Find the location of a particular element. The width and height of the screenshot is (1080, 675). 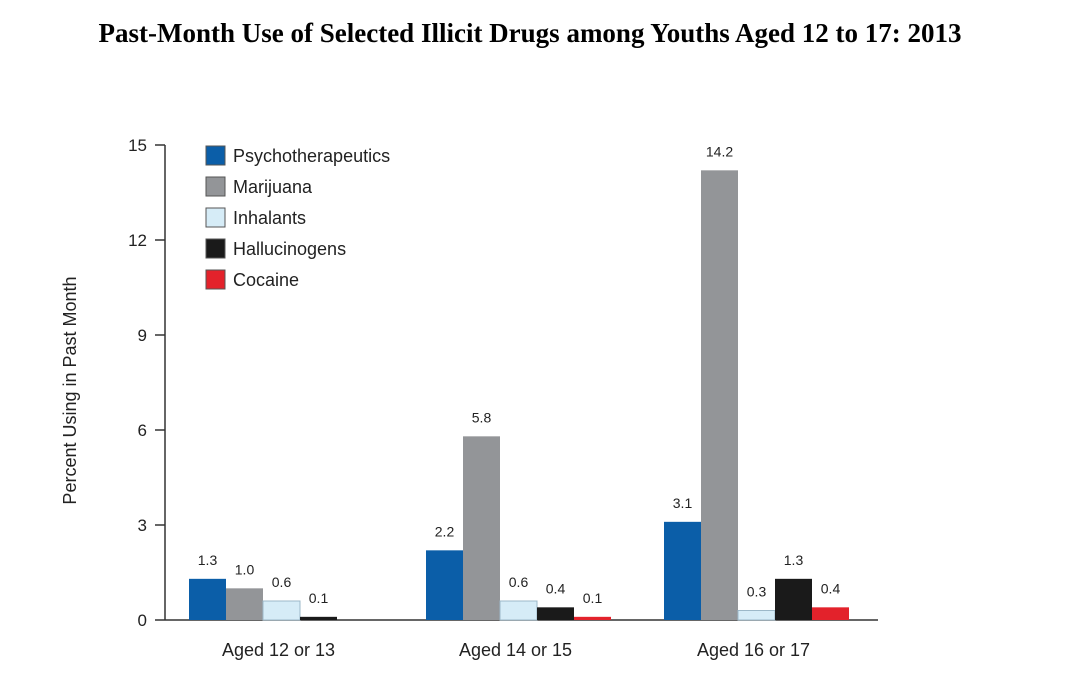

x-category-label: Aged 14 or 15 is located at coordinates (515, 650).